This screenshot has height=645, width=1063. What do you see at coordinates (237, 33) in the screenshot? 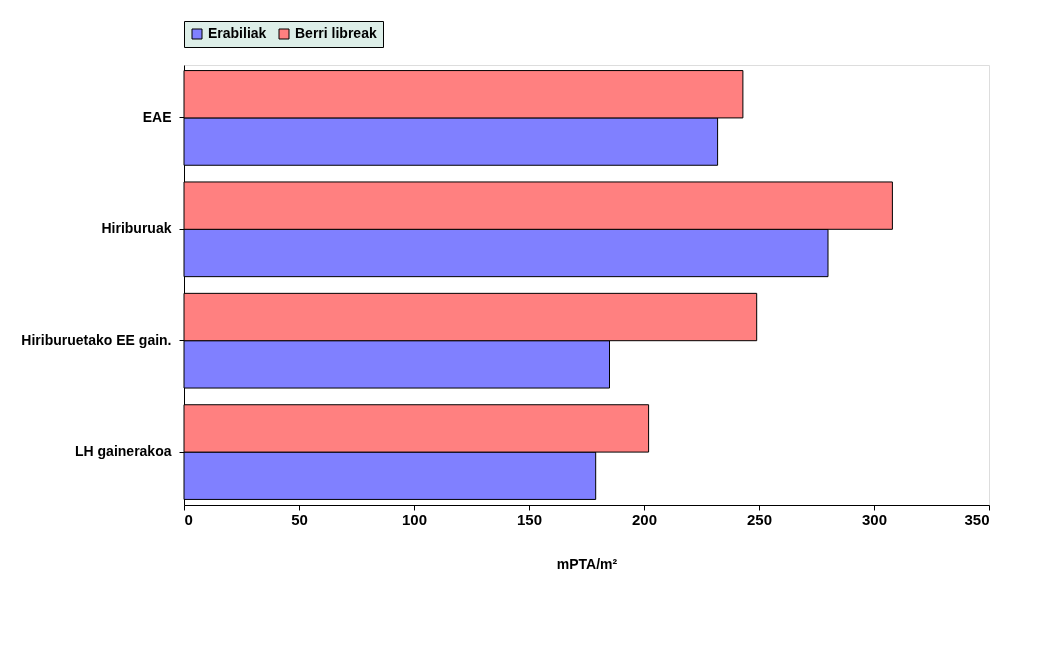
I see `legend-label: Erabiliak` at bounding box center [237, 33].